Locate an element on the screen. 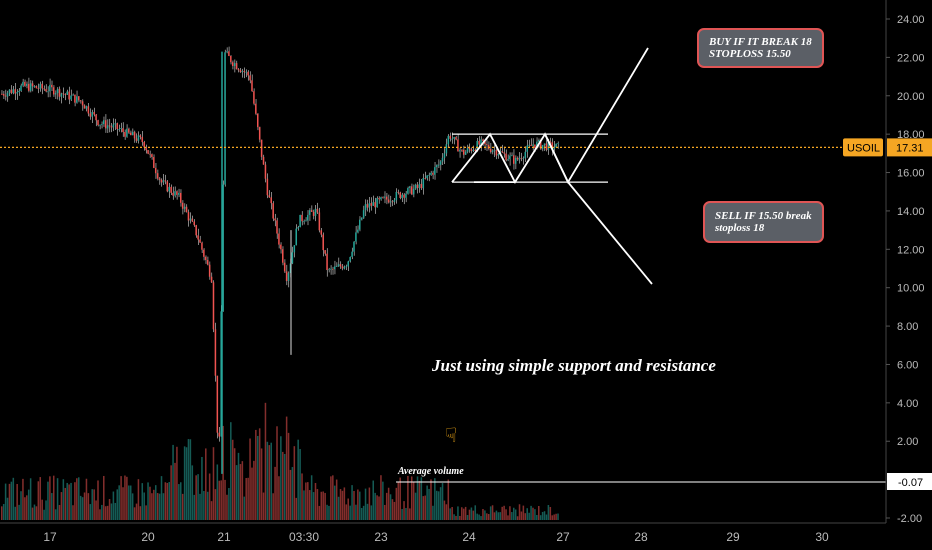 The width and height of the screenshot is (932, 550). time-axis: 17 20 21 03:30 23 24 27 28 29 30 is located at coordinates (436, 537).